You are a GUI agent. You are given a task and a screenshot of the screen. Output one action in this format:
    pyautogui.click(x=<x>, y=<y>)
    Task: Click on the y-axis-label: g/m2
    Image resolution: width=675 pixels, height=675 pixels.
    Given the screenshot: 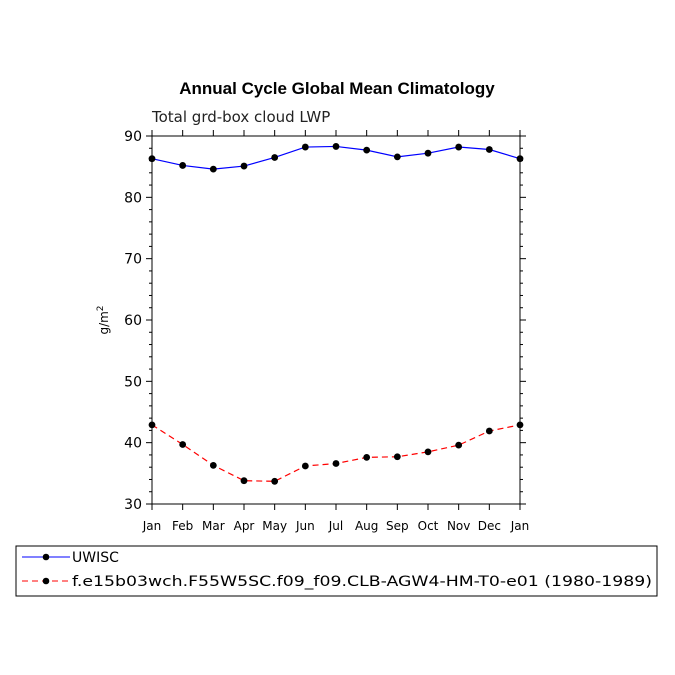 What is the action you would take?
    pyautogui.click(x=103, y=319)
    